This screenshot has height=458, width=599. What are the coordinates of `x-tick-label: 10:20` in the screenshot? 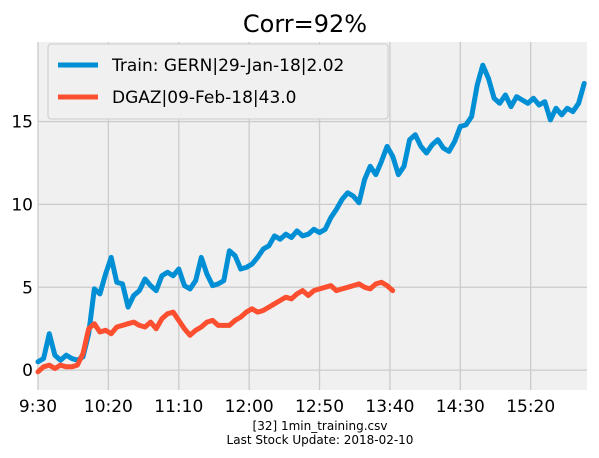 It's located at (108, 407).